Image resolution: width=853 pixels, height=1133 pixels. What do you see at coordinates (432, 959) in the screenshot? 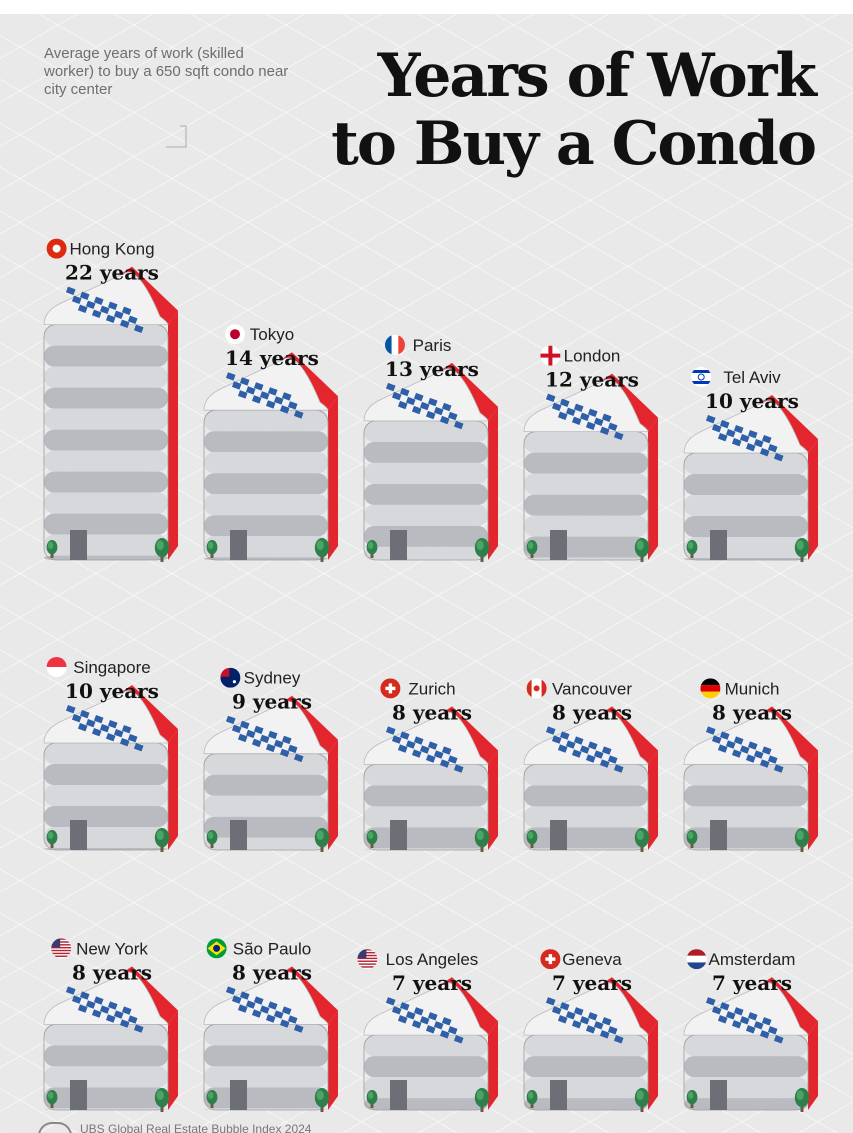
I see `city-name: Los Angeles` at bounding box center [432, 959].